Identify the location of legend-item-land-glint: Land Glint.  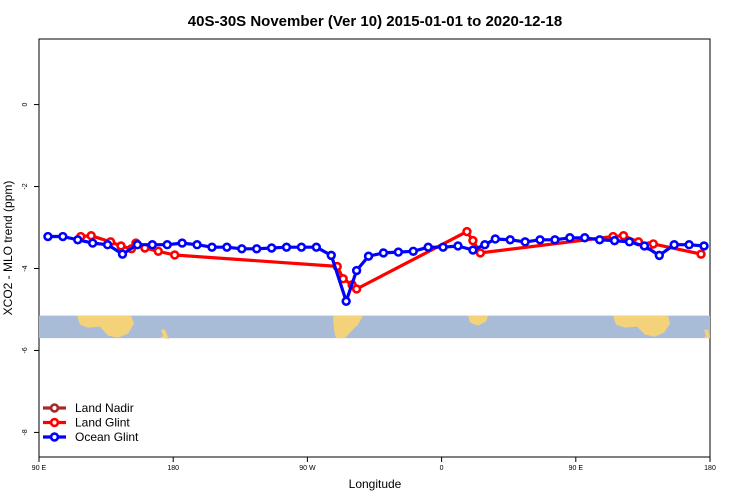
(86, 423).